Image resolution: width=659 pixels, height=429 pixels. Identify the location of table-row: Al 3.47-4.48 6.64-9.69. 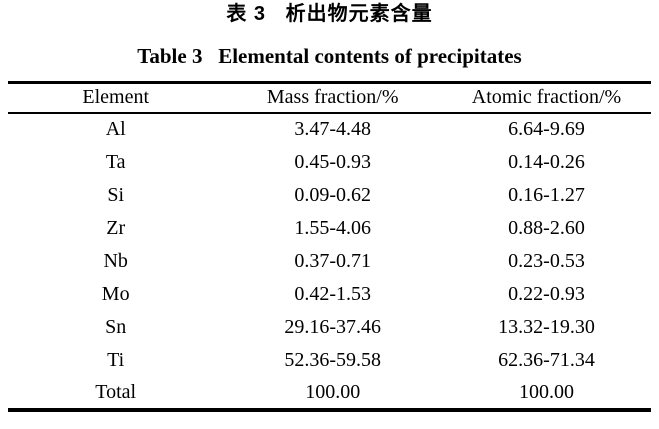
(329, 129).